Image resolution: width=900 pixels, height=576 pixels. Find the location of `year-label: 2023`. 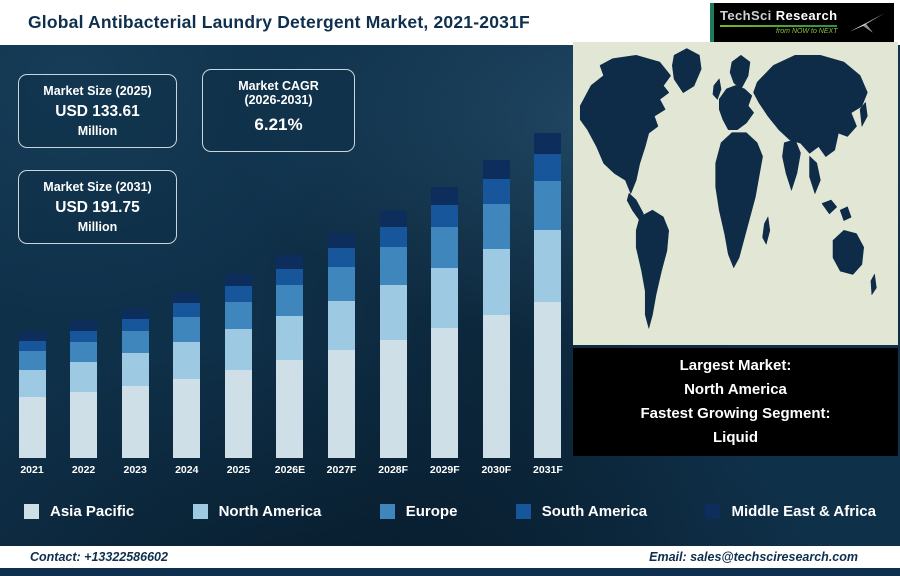

year-label: 2023 is located at coordinates (135, 470).